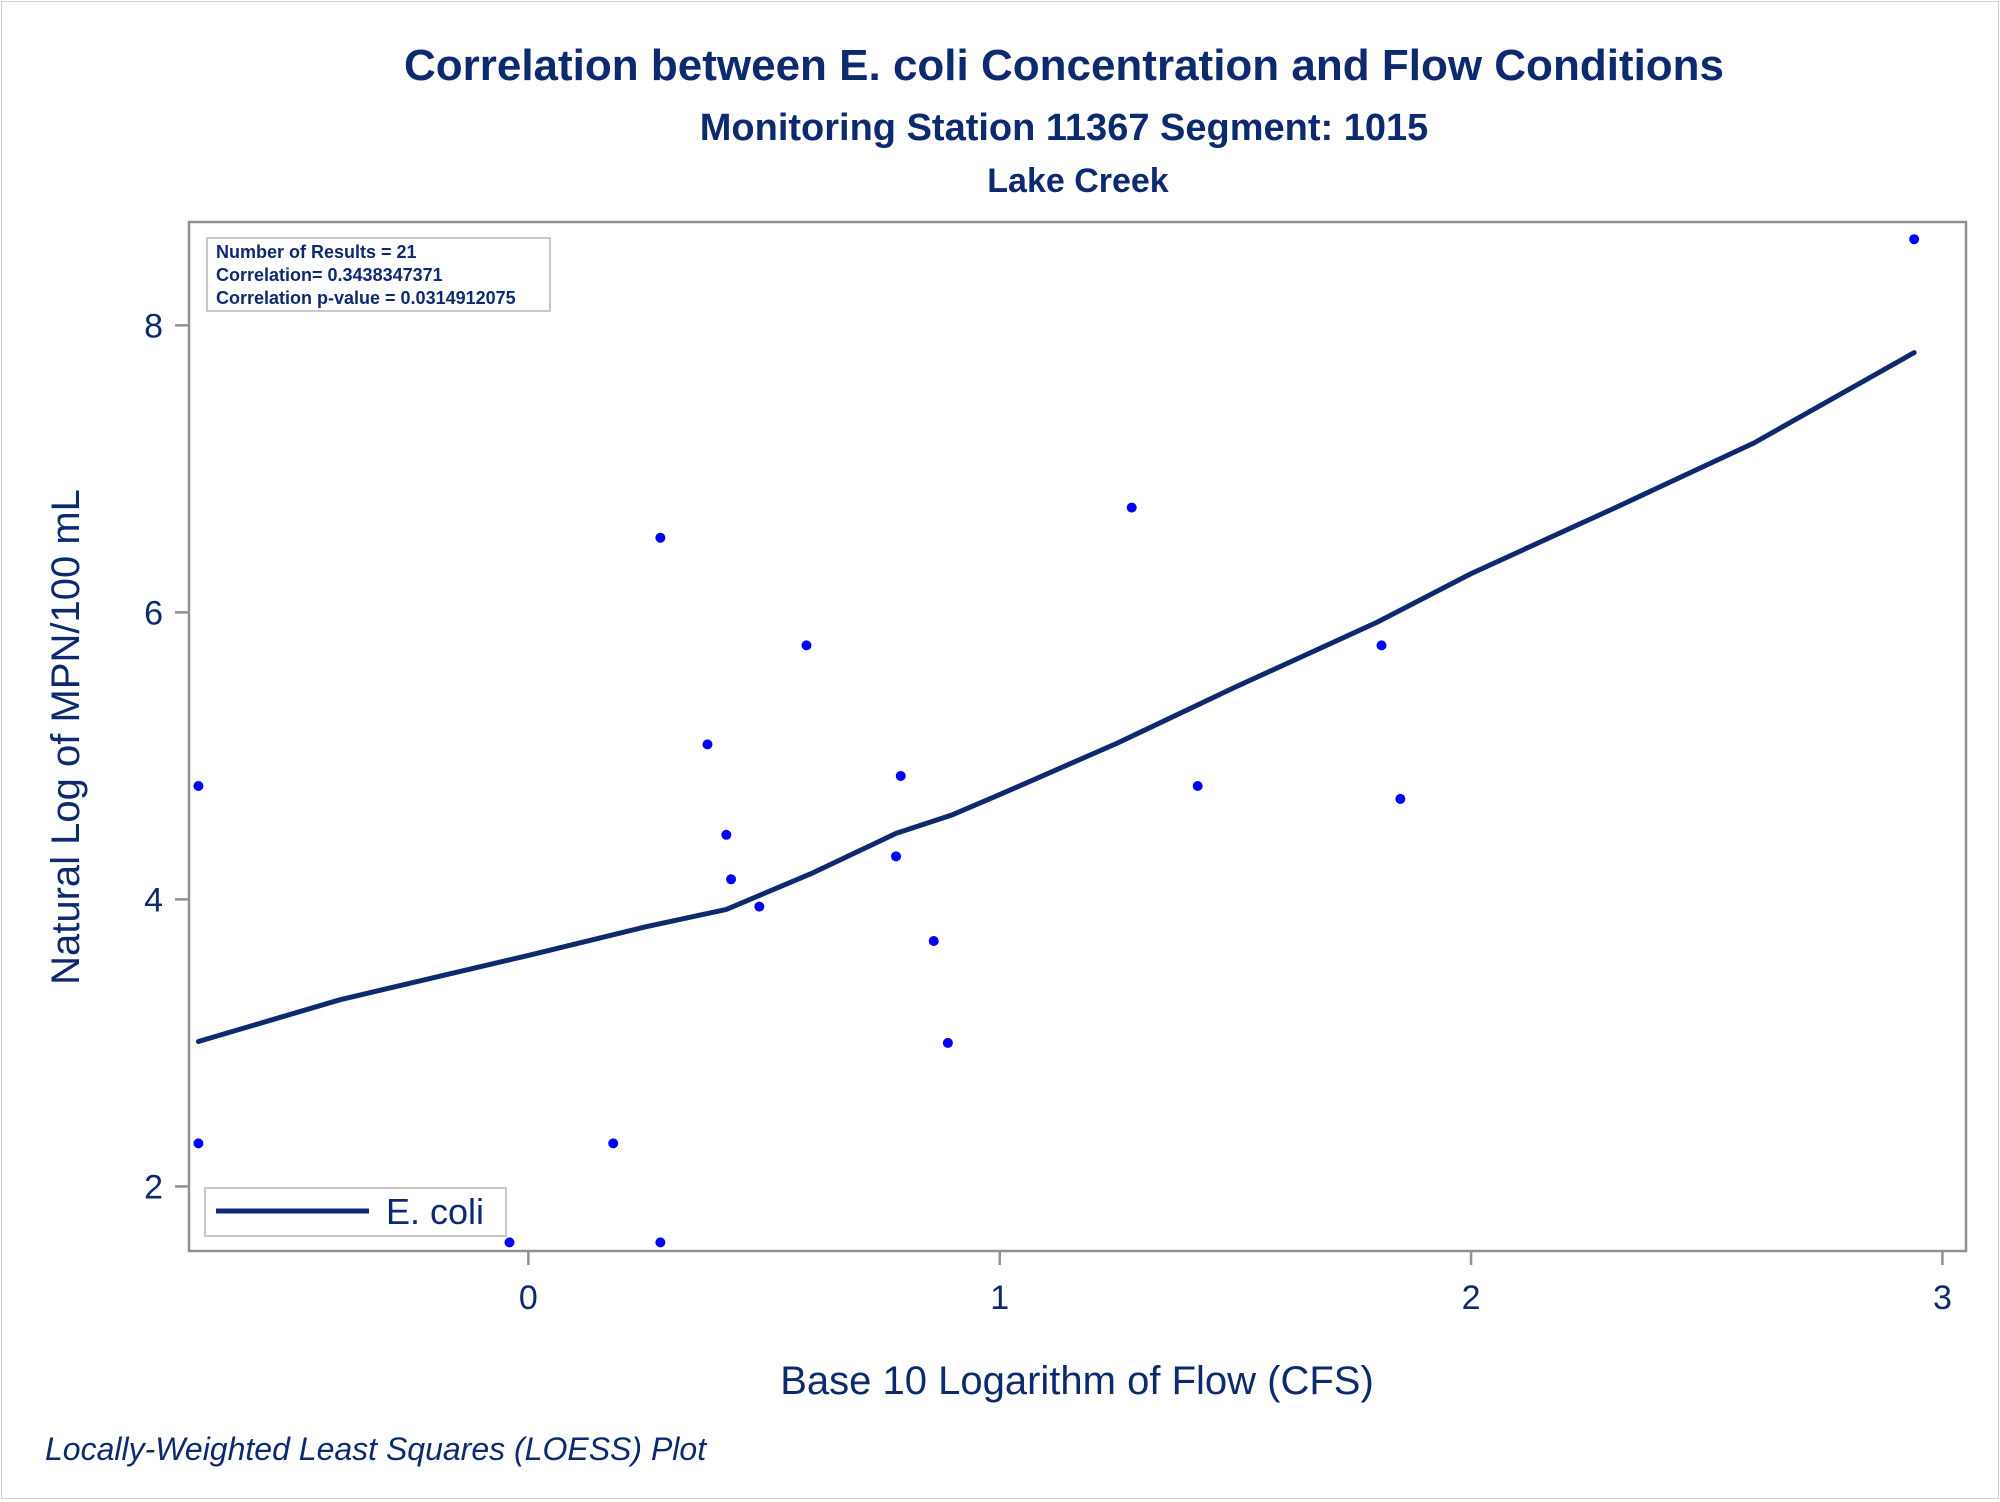 Image resolution: width=2000 pixels, height=1502 pixels. Describe the element at coordinates (1078, 181) in the screenshot. I see `chart-subtitle-2: Lake Creek` at that location.